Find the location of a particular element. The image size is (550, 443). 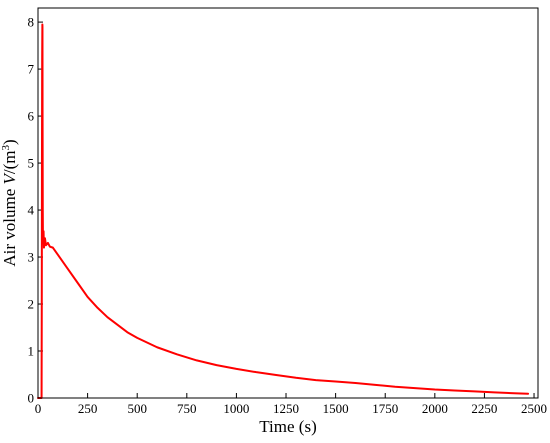

y-tick-label: 3 is located at coordinates (31, 257).